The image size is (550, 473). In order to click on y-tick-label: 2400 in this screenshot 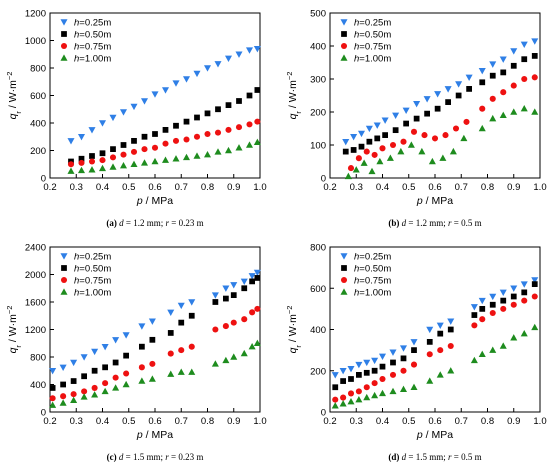, I will do `click(35, 248)`.